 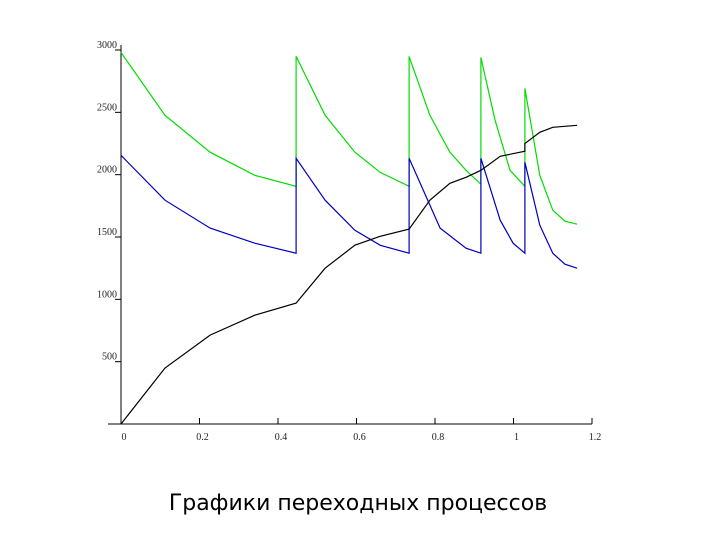 What do you see at coordinates (124, 437) in the screenshot?
I see `x-tick-label: 0` at bounding box center [124, 437].